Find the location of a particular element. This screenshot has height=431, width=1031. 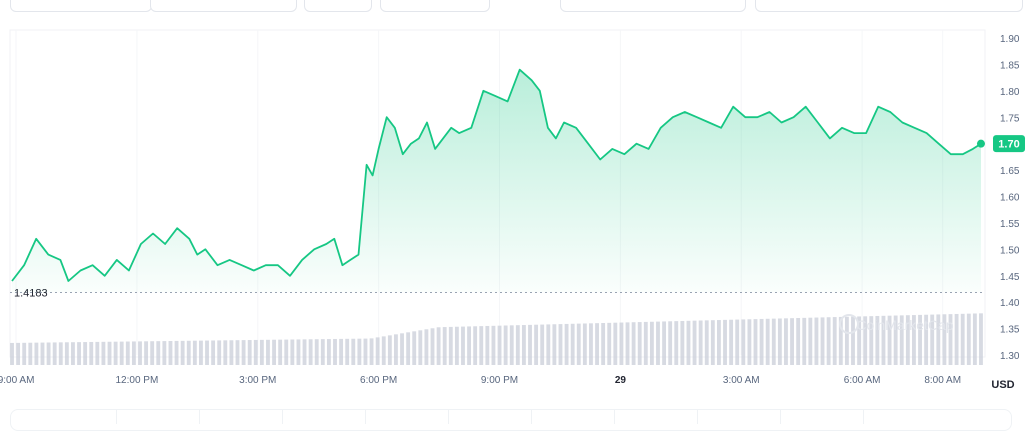

watermark-logo-icon is located at coordinates (849, 324).